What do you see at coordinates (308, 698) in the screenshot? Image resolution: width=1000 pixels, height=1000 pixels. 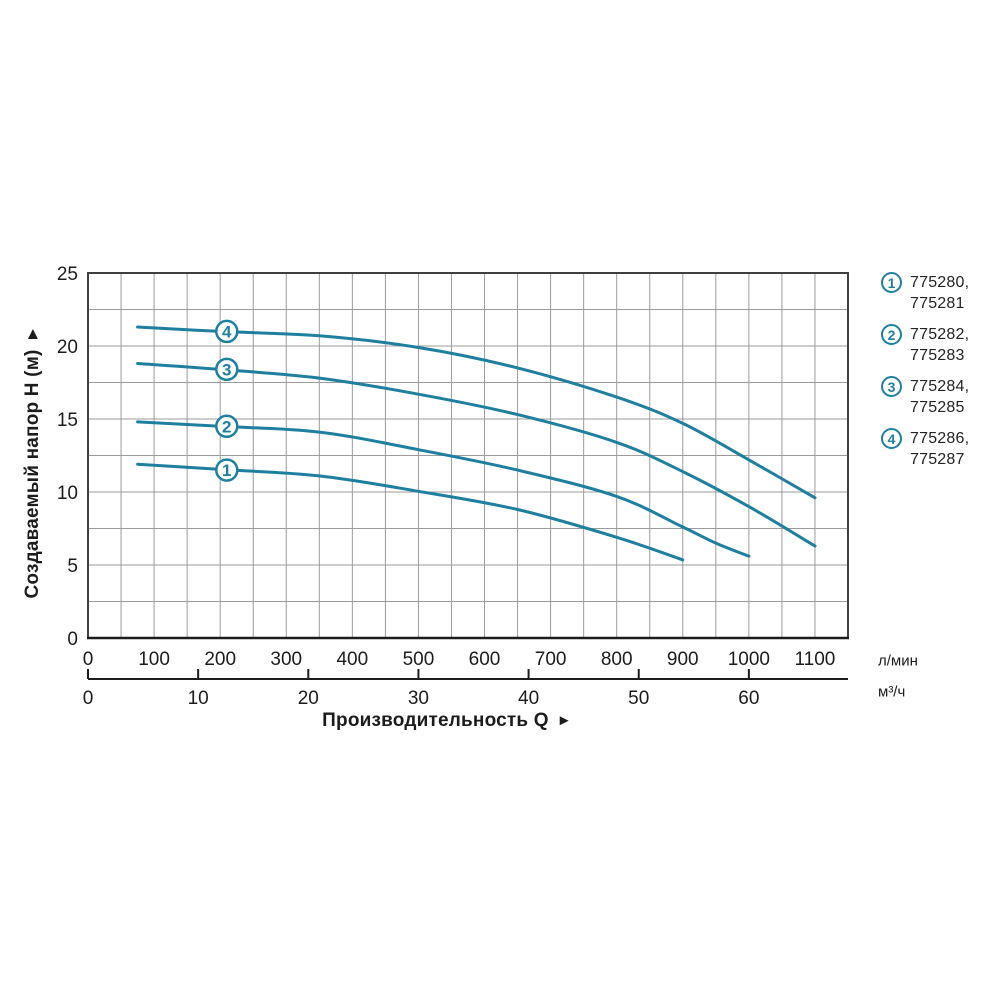 I see `x-tick-label-m3h: 20` at bounding box center [308, 698].